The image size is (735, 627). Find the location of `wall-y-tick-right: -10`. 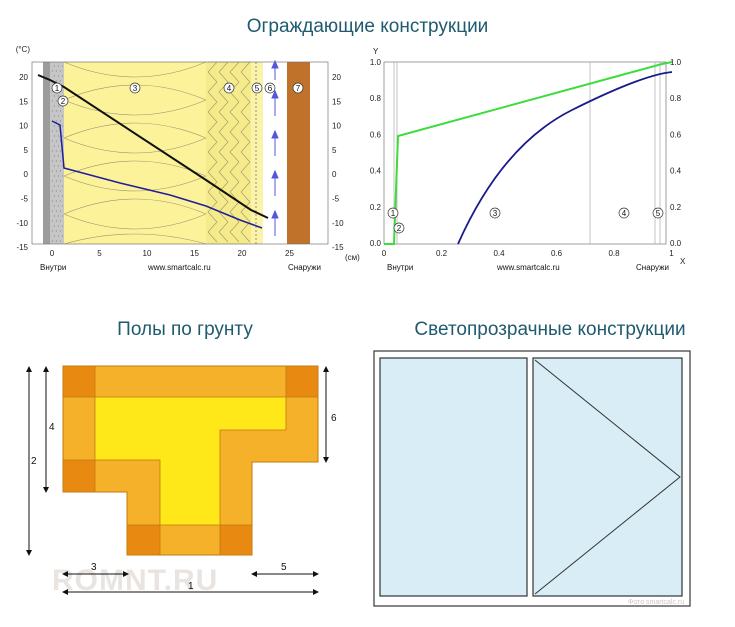

wall-y-tick-right: -10 is located at coordinates (338, 223).